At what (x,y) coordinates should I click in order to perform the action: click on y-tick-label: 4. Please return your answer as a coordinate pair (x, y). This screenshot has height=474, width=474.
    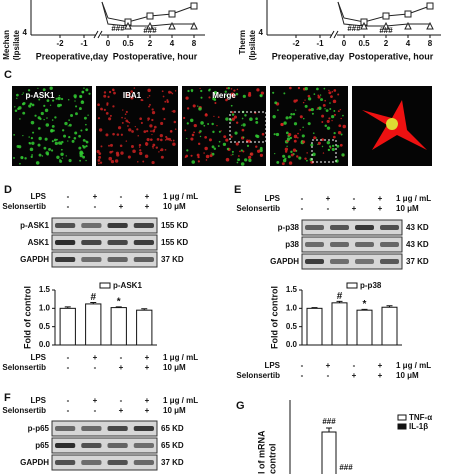
    Looking at the image, I should click on (25, 32).